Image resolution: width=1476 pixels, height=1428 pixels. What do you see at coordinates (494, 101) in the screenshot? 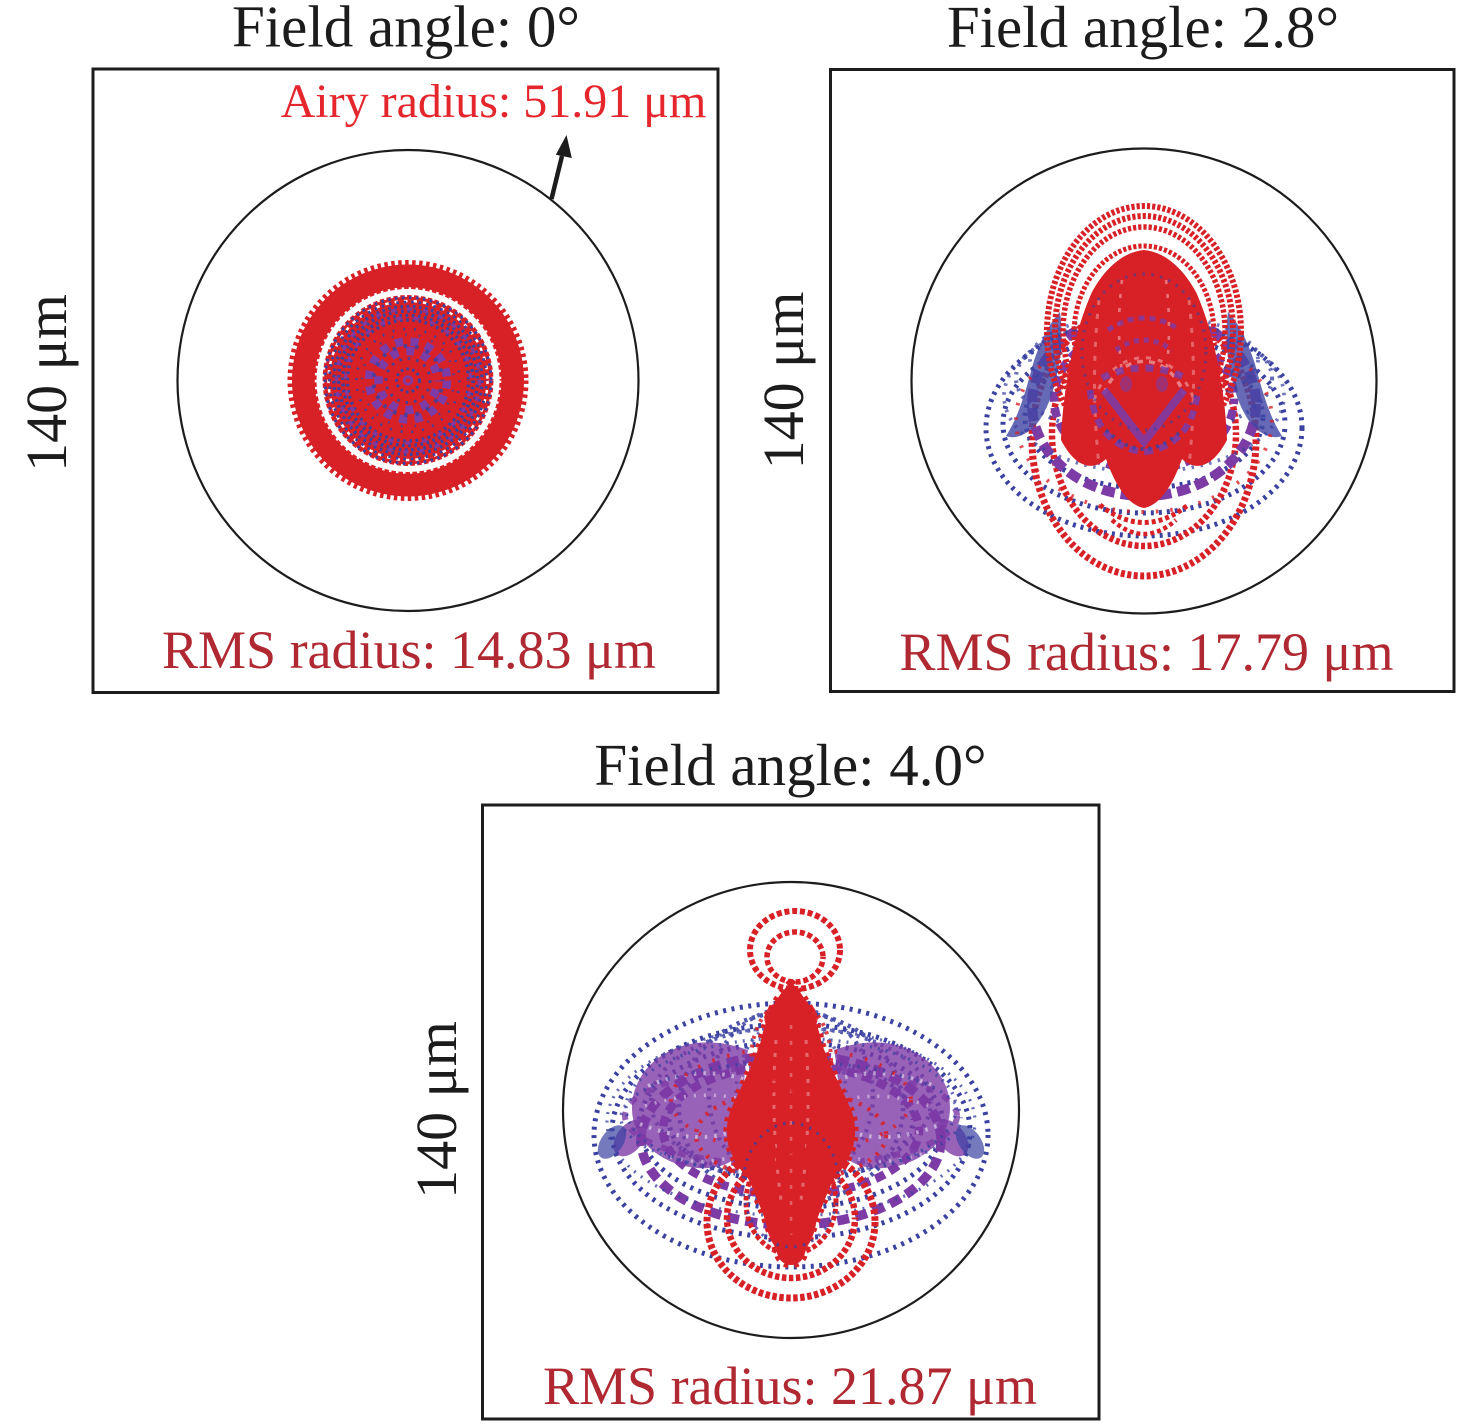
I see `svg-text: Airy radius: 51.91 μm` at bounding box center [494, 101].